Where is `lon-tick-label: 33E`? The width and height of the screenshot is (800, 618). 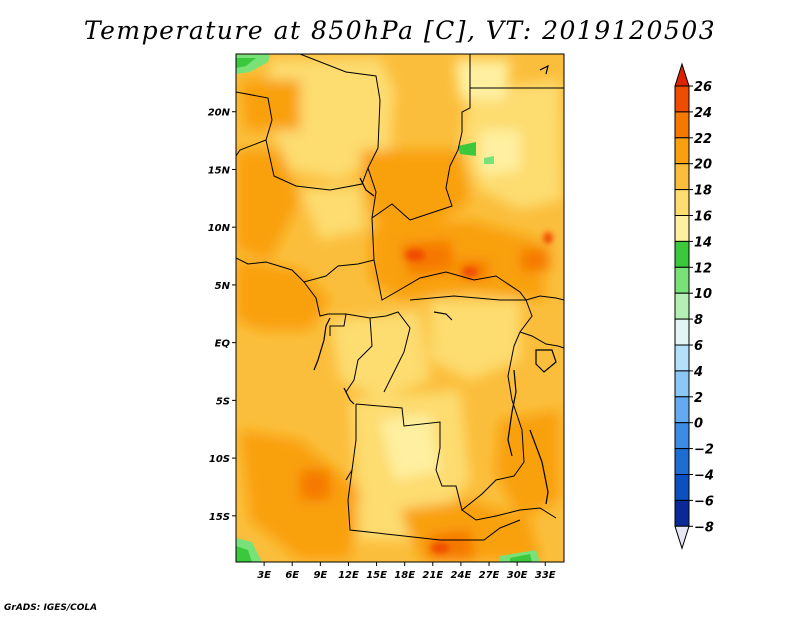 lon-tick-label: 33E is located at coordinates (545, 575).